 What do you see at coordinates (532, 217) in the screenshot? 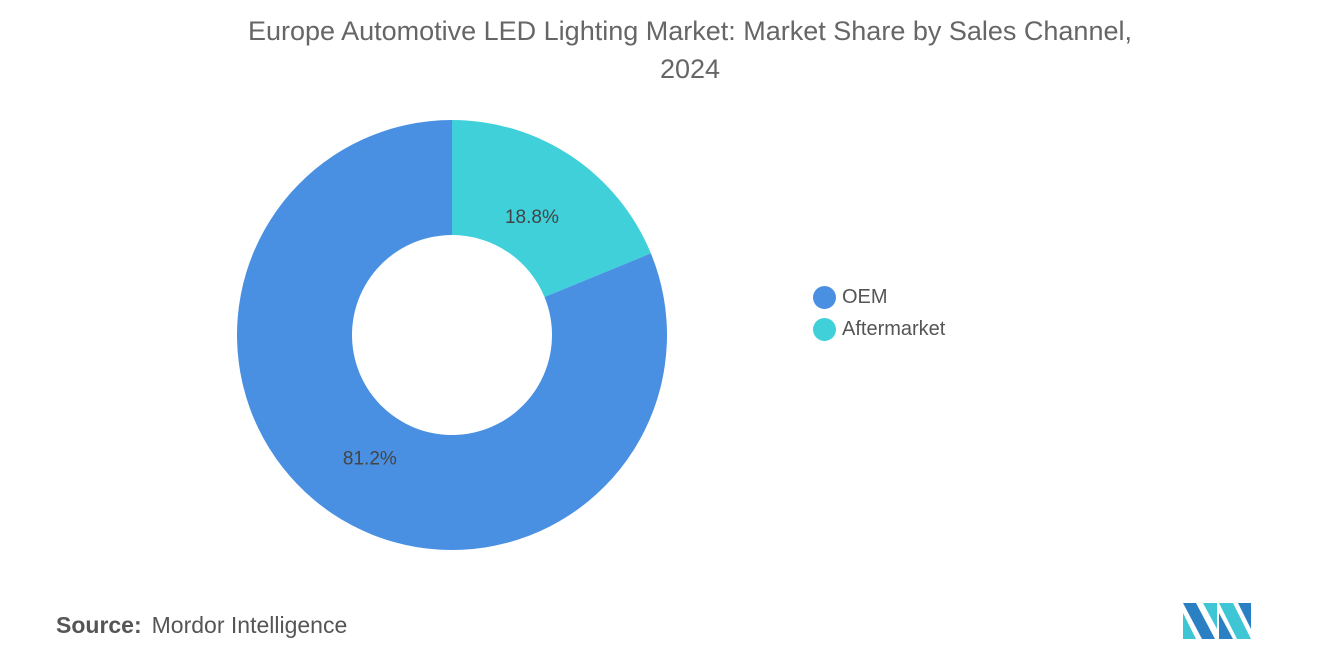
I see `data-label-aftermarket: 18.8%` at bounding box center [532, 217].